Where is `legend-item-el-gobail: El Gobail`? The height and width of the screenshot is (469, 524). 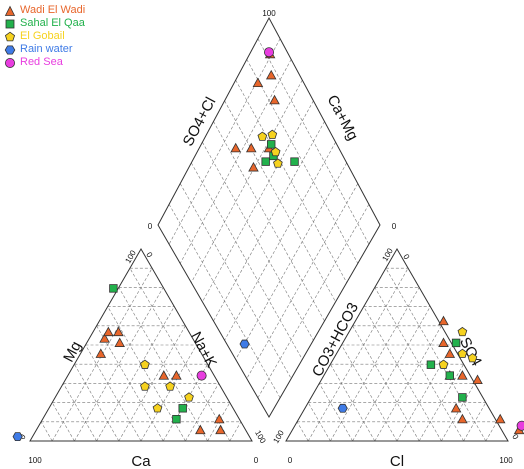
legend-item-el-gobail: El Gobail is located at coordinates (44, 36).